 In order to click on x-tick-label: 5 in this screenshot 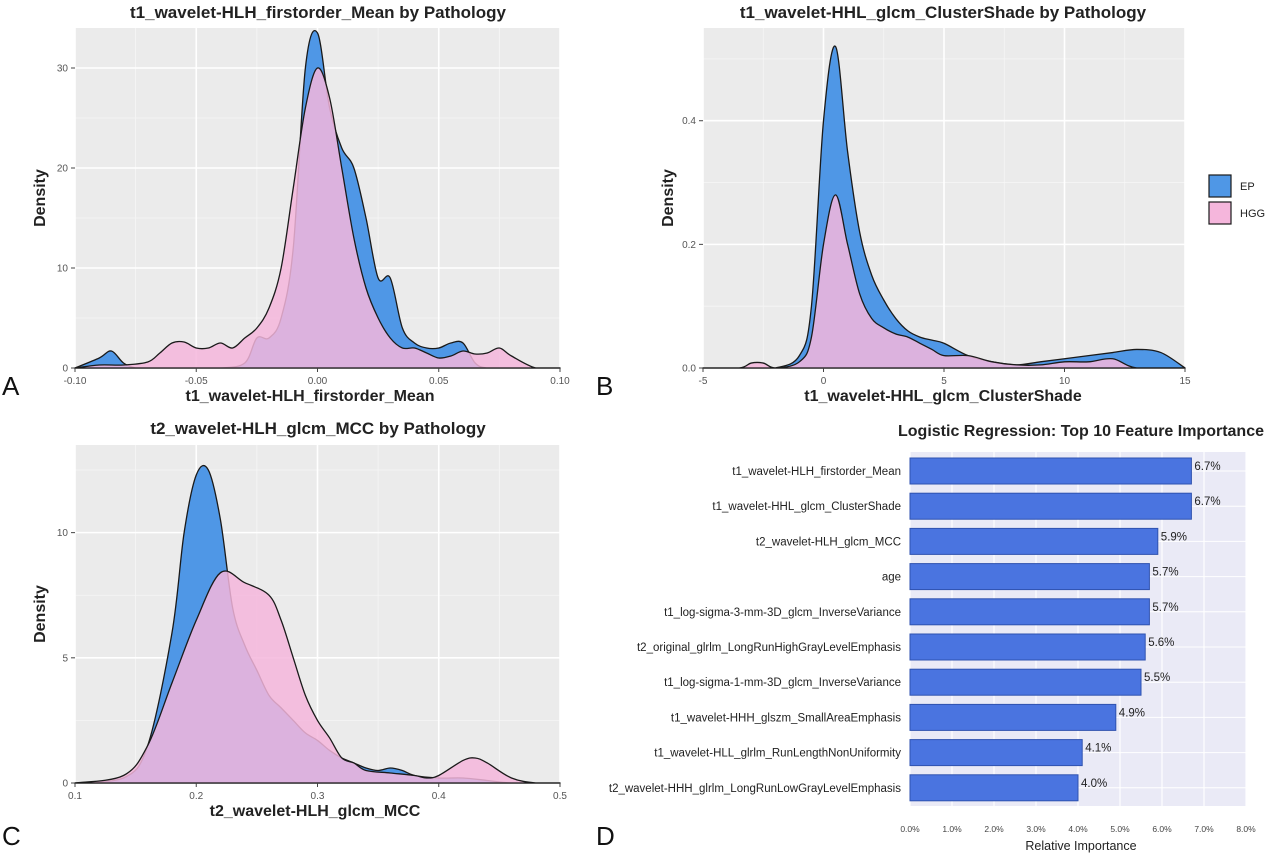, I will do `click(944, 381)`.